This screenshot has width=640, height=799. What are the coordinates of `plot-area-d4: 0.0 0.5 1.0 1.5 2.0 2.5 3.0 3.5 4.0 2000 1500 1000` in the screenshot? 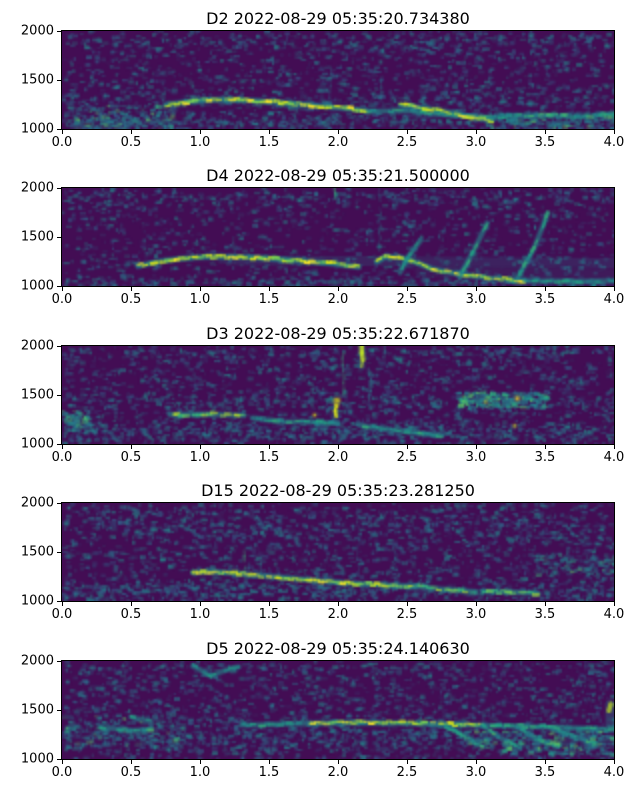 It's located at (322, 244).